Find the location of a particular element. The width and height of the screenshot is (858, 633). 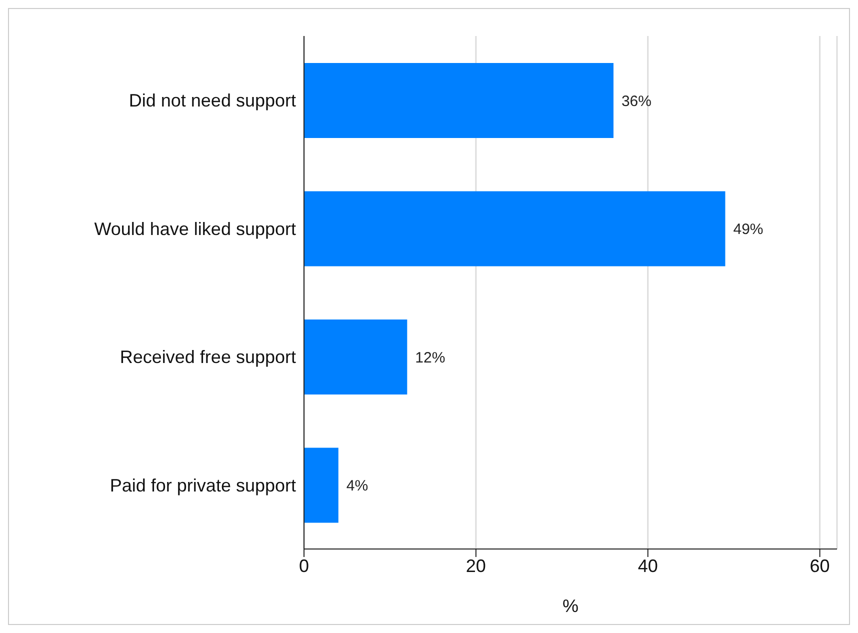

data-label: 36% is located at coordinates (636, 101).